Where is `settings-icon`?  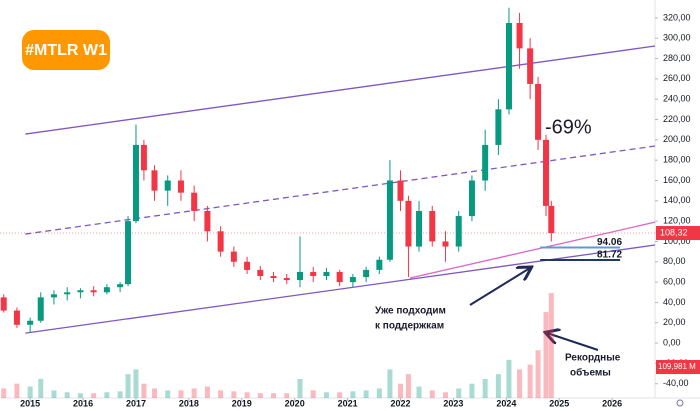 settings-icon is located at coordinates (680, 403).